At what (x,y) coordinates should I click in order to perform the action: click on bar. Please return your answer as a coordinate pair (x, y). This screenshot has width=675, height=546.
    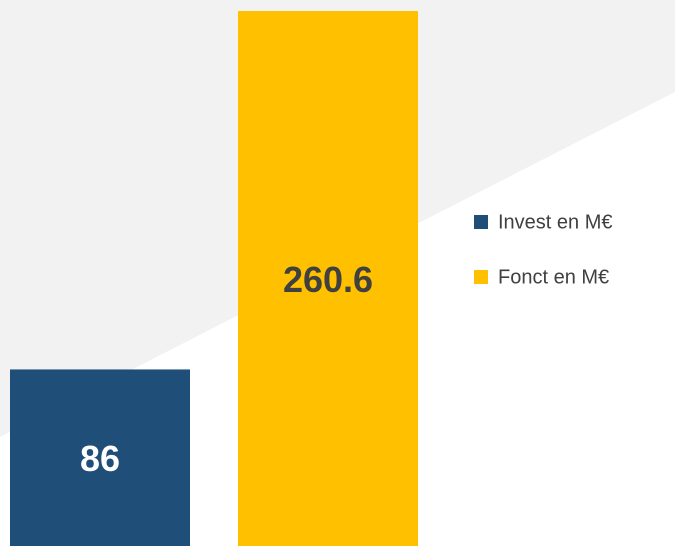
    Looking at the image, I should click on (100, 457).